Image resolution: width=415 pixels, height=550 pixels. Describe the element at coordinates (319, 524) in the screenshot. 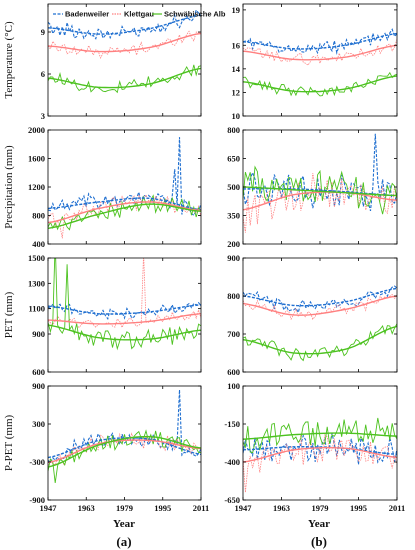

I see `x-axis-label-b: Year` at that location.